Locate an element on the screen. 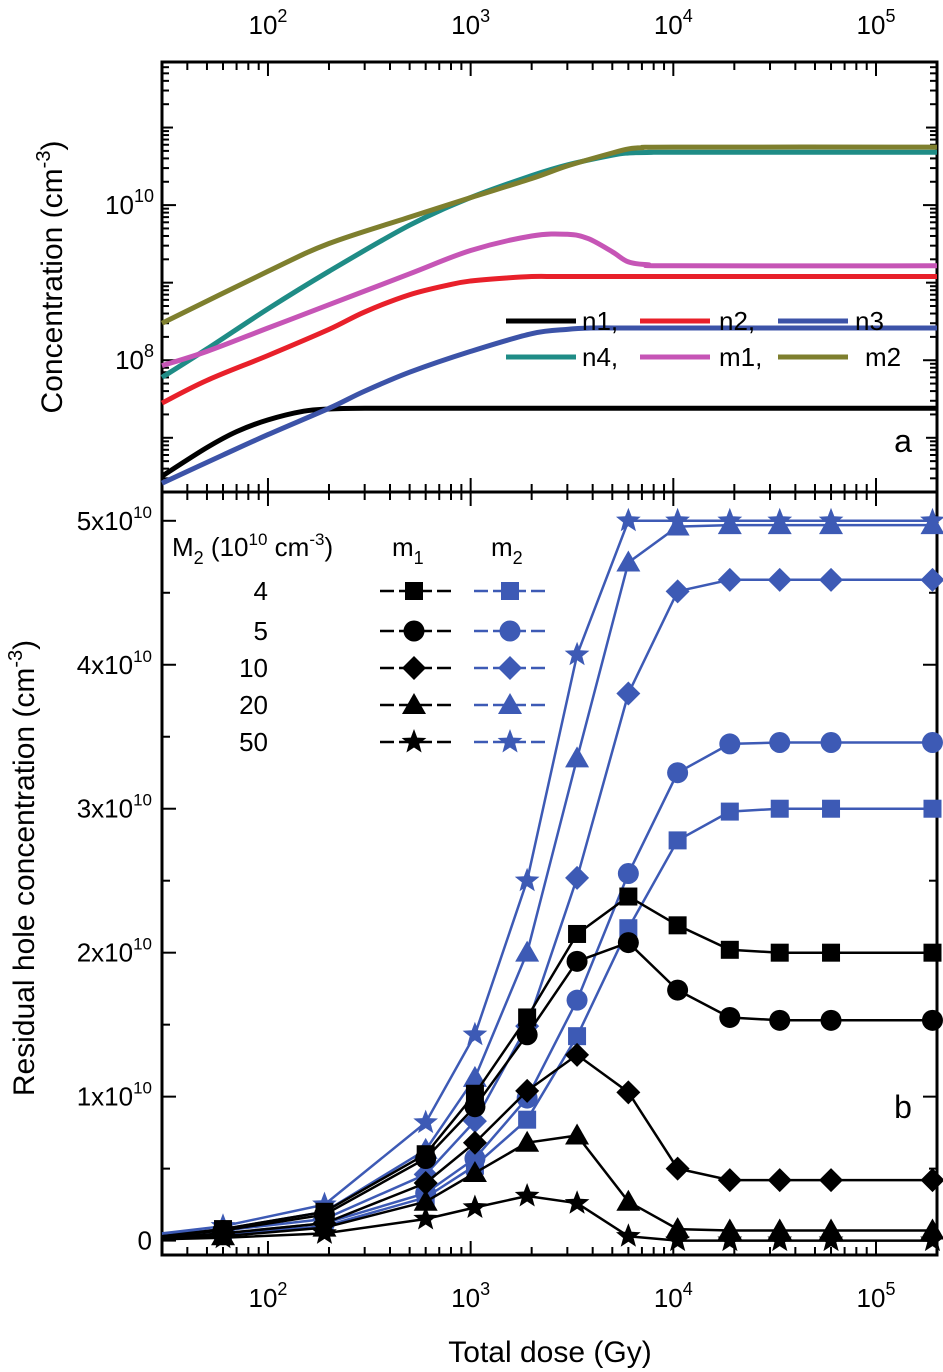  curve-n4 is located at coordinates (548, 264).